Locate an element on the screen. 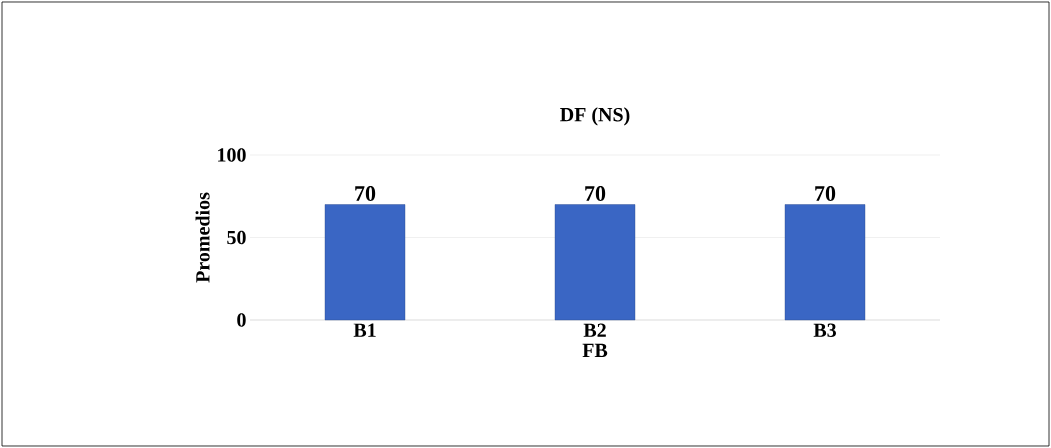  y-axis-title: Promedios is located at coordinates (202, 237).